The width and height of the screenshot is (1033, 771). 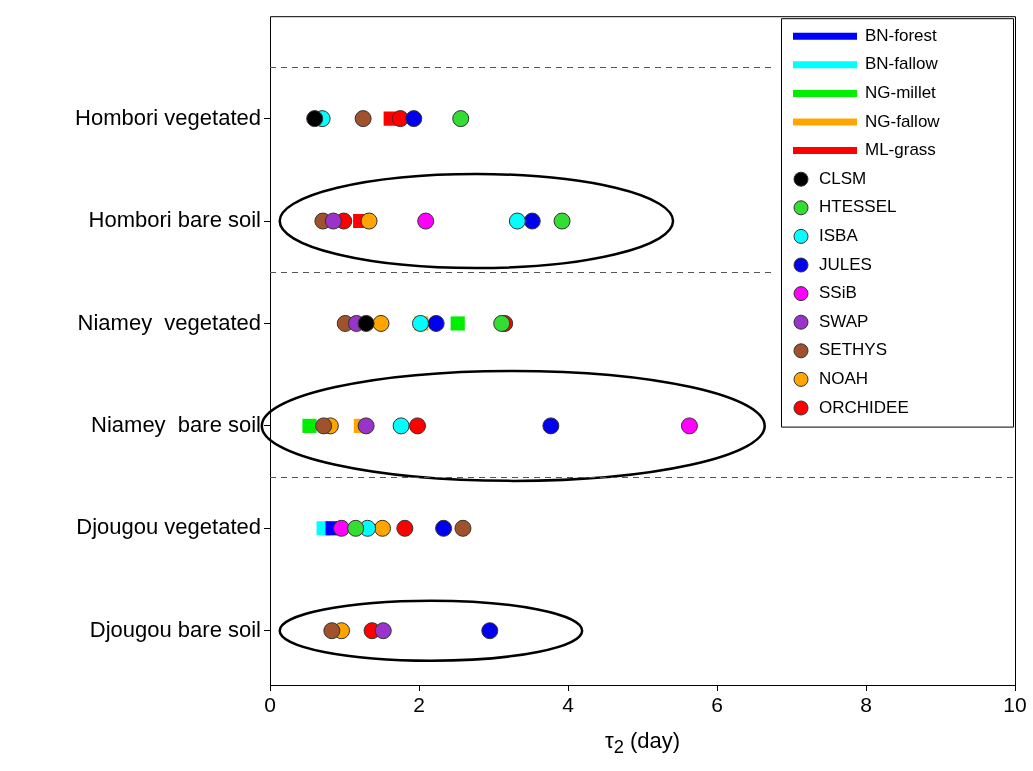 I want to click on legend-label: ISBA, so click(x=839, y=236).